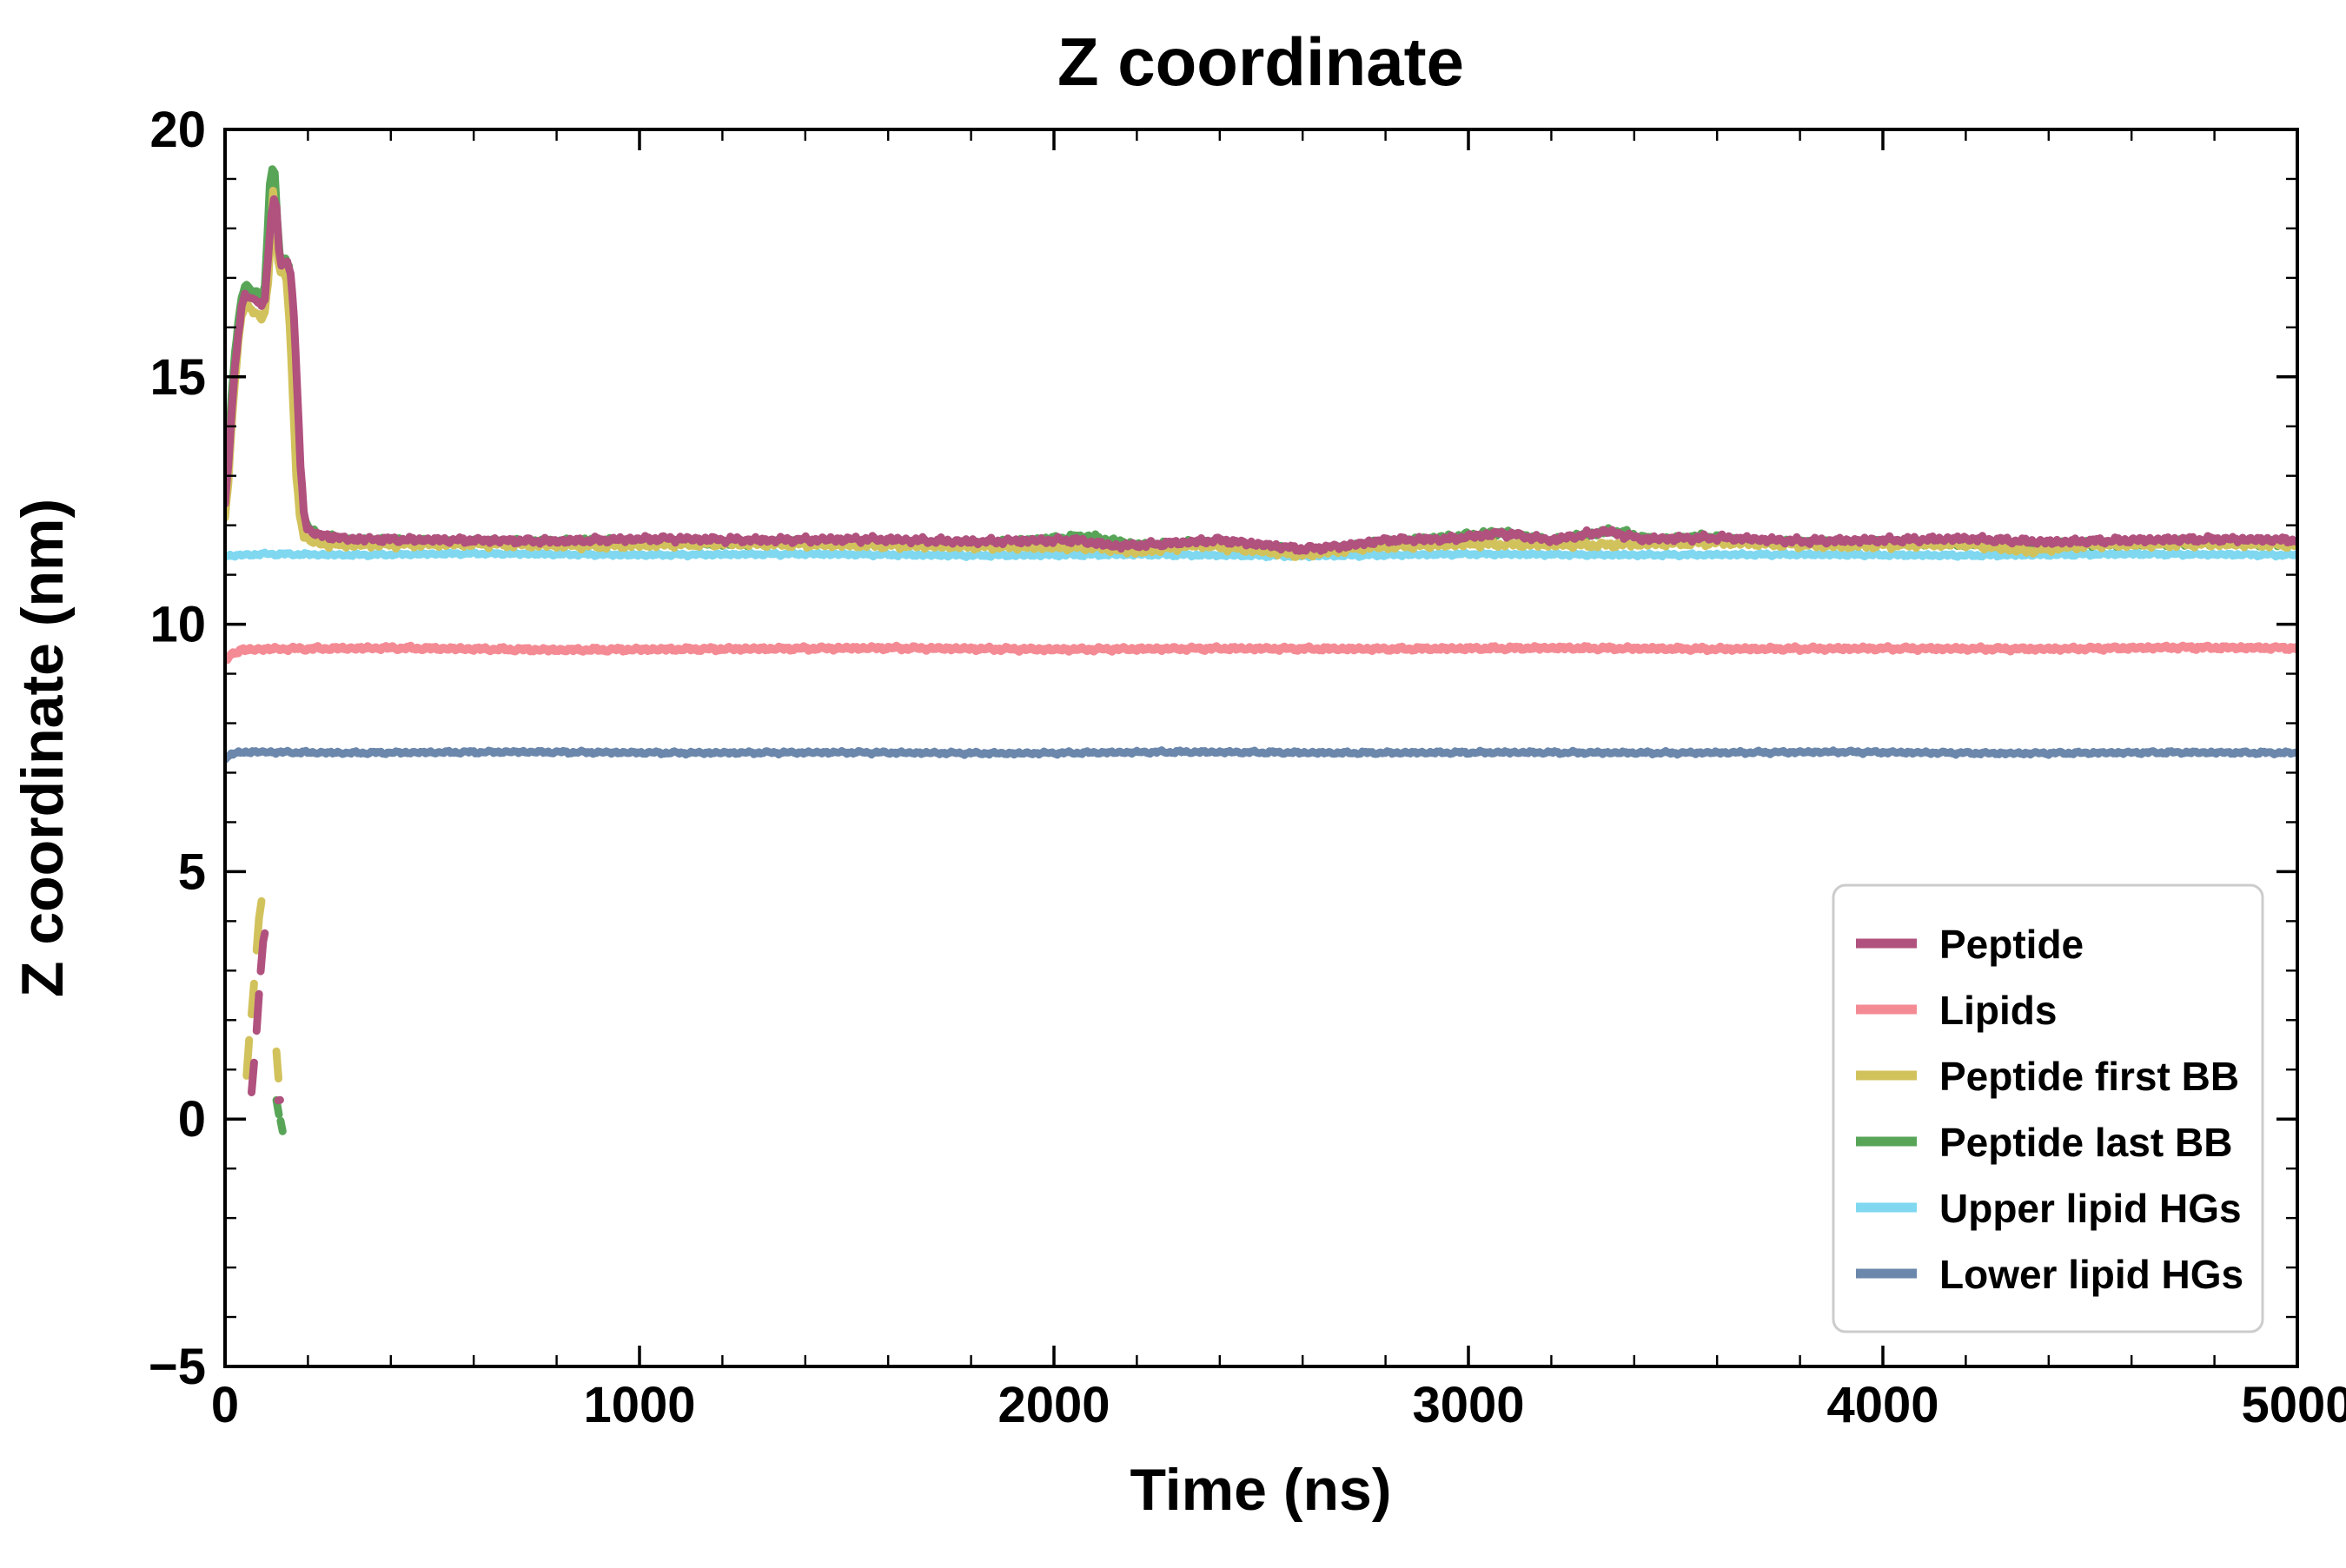 The width and height of the screenshot is (2346, 1568). I want to click on legend-label: Peptide first BB, so click(2089, 1076).